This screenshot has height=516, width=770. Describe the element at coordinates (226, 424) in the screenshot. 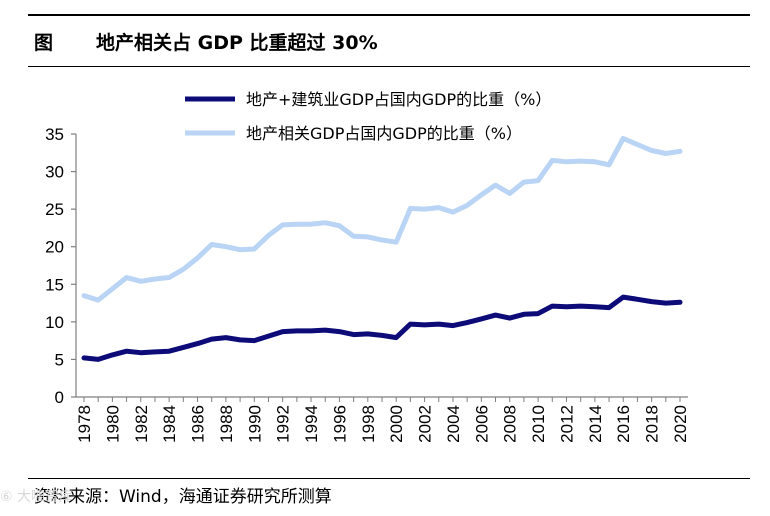

I see `x-tick-label: 1988` at that location.